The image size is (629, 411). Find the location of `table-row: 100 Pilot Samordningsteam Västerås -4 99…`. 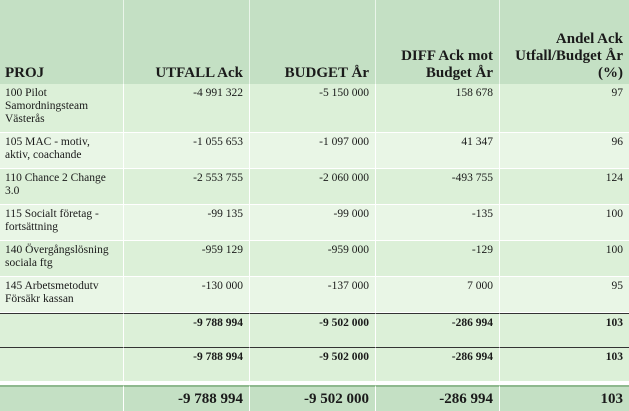

table-row: 100 Pilot Samordningsteam Västerås -4 99… is located at coordinates (314, 108).